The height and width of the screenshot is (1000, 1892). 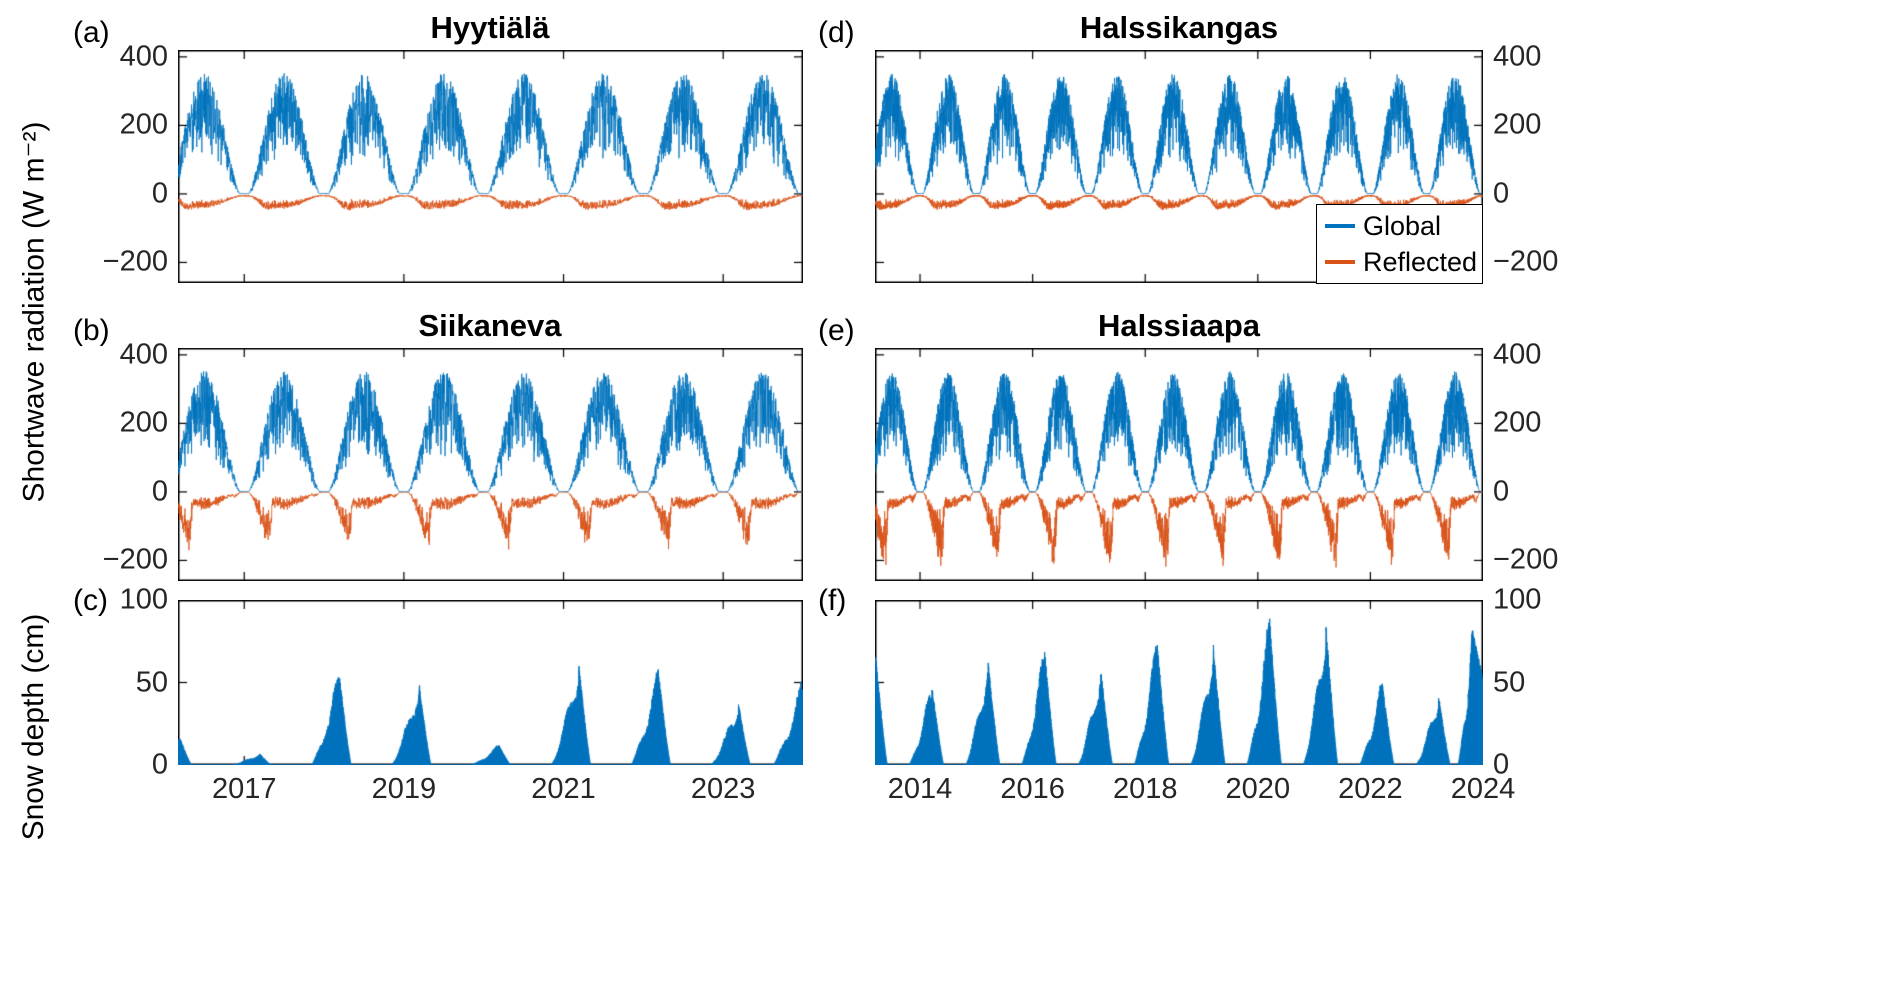 I want to click on legend-item-global: Global, so click(x=1399, y=226).